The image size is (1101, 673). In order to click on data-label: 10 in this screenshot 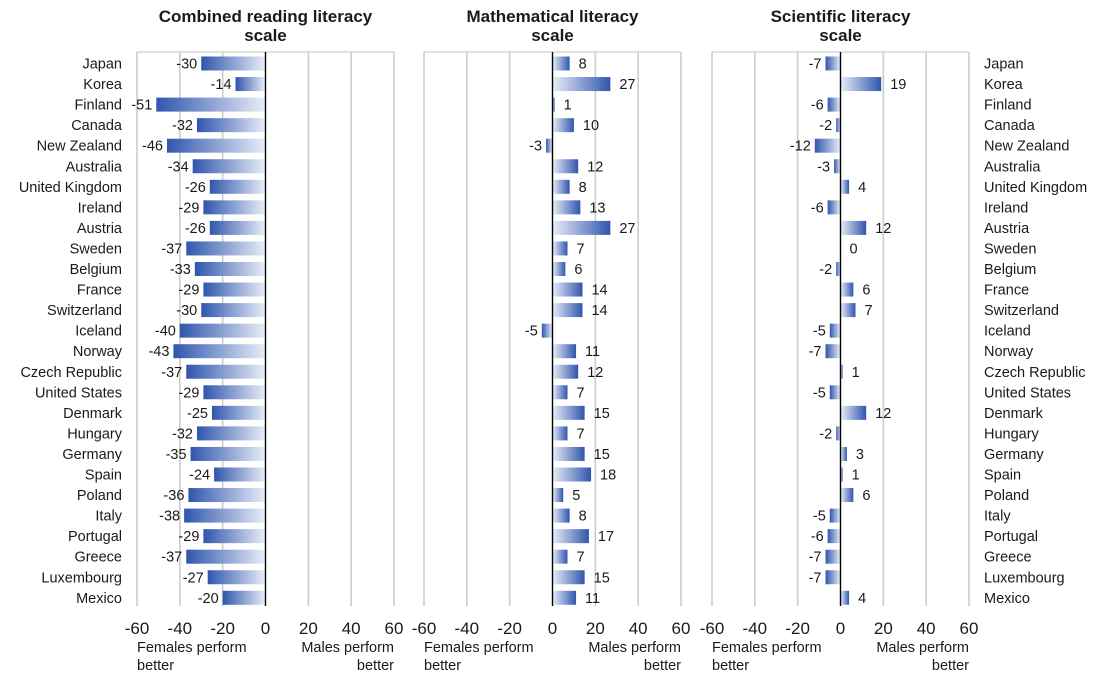, I will do `click(591, 126)`.